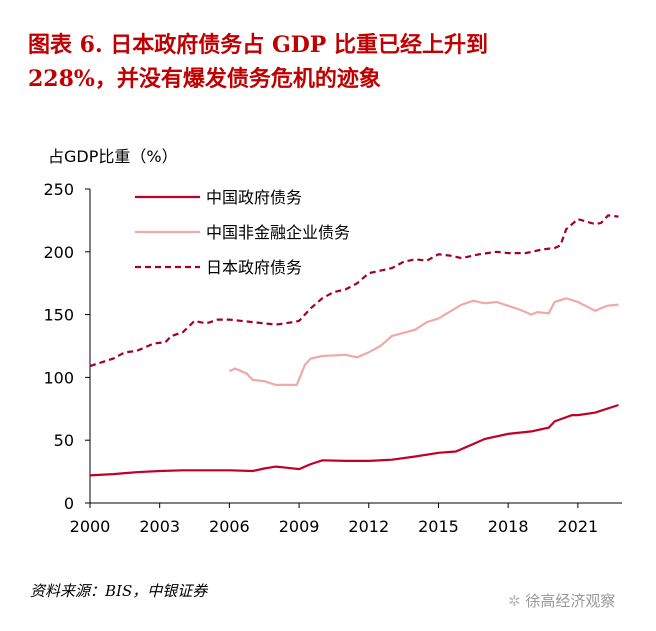 The height and width of the screenshot is (631, 656). I want to click on y-tick-label: 150, so click(58, 315).